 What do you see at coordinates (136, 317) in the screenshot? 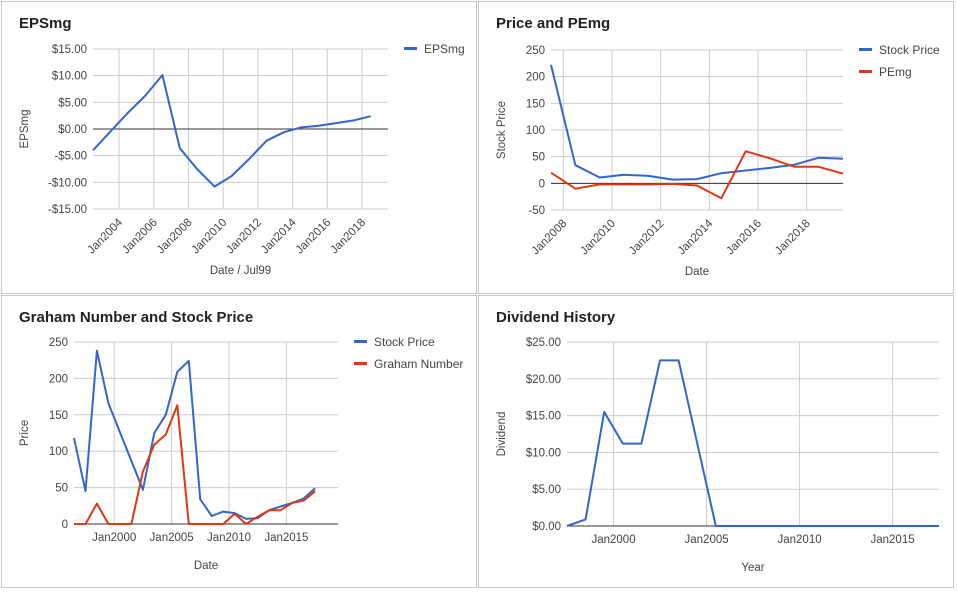
I see `chart-title: Graham Number and Stock Price` at bounding box center [136, 317].